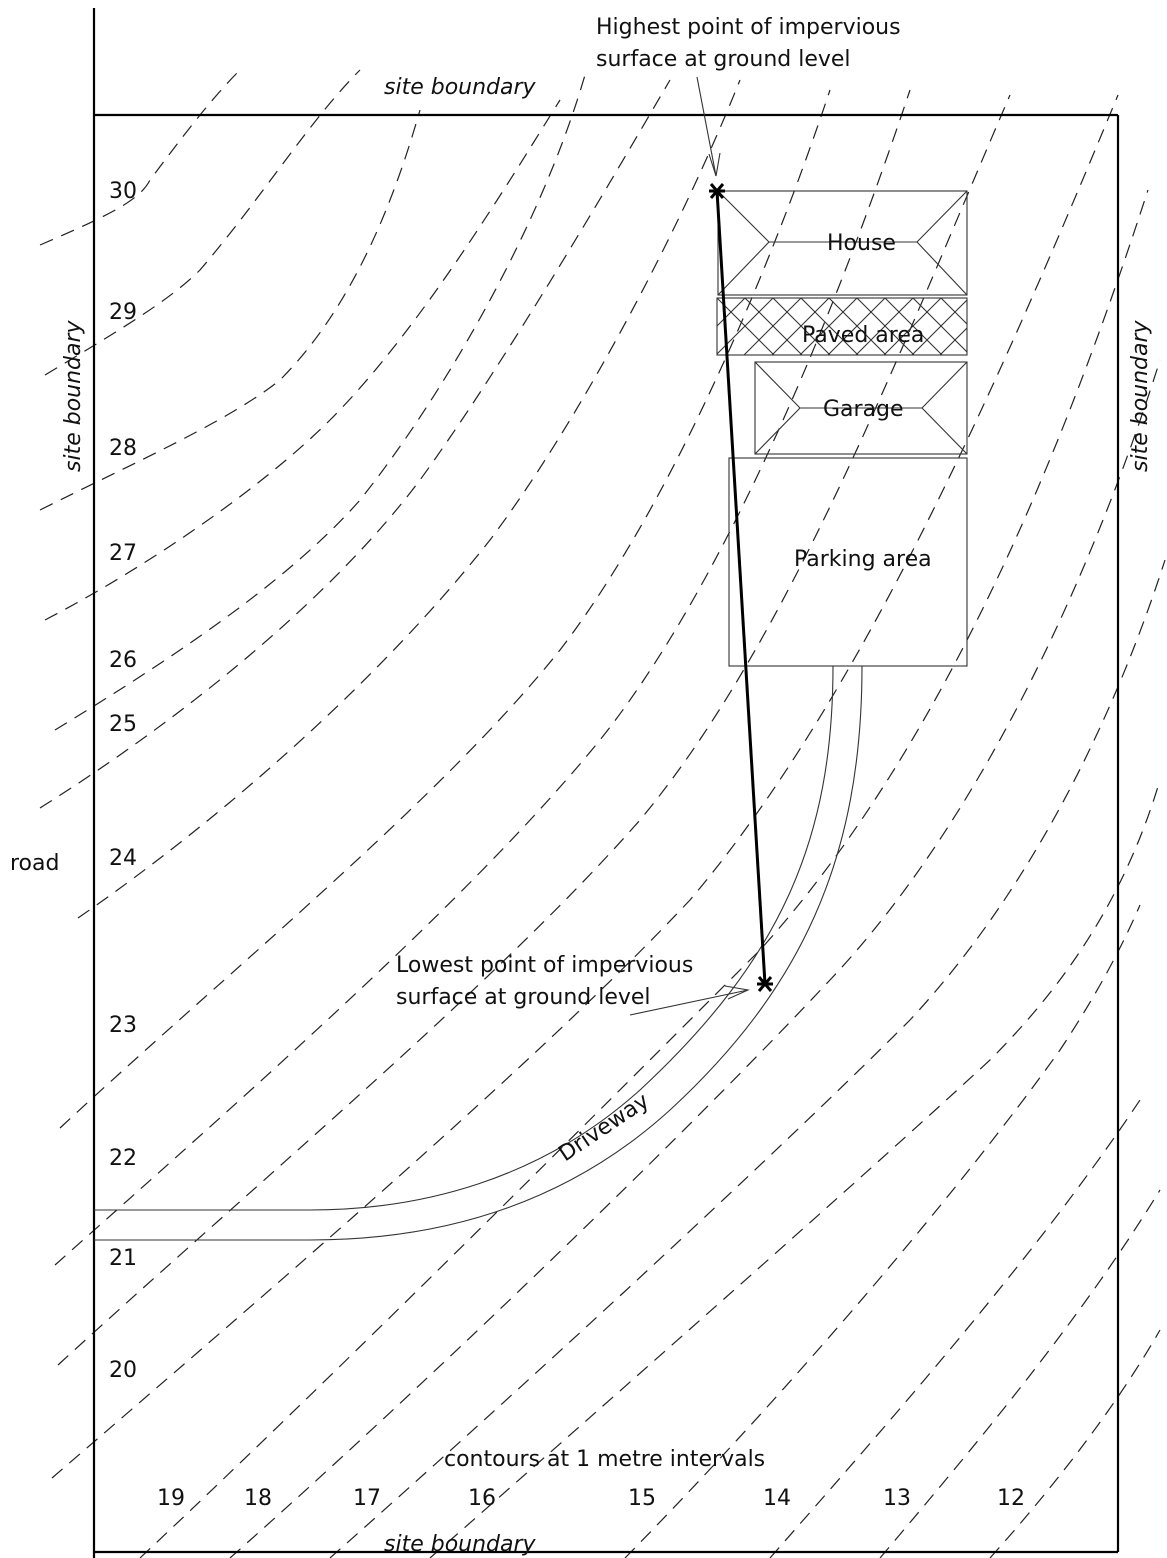  What do you see at coordinates (123, 191) in the screenshot?
I see `contour-label: 30` at bounding box center [123, 191].